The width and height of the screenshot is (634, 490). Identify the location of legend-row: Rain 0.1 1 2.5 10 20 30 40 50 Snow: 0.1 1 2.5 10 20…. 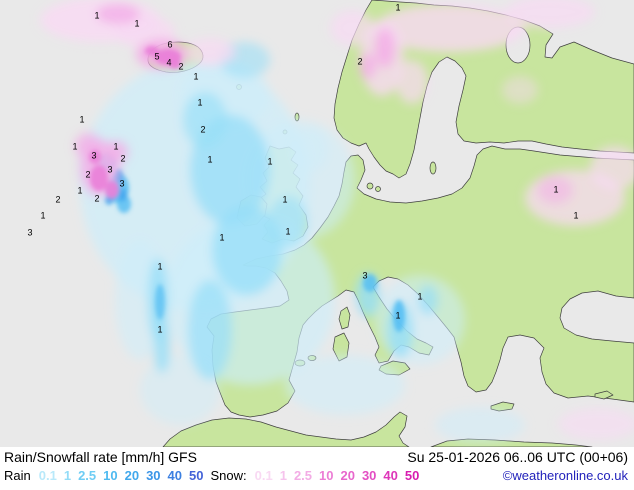
(317, 474).